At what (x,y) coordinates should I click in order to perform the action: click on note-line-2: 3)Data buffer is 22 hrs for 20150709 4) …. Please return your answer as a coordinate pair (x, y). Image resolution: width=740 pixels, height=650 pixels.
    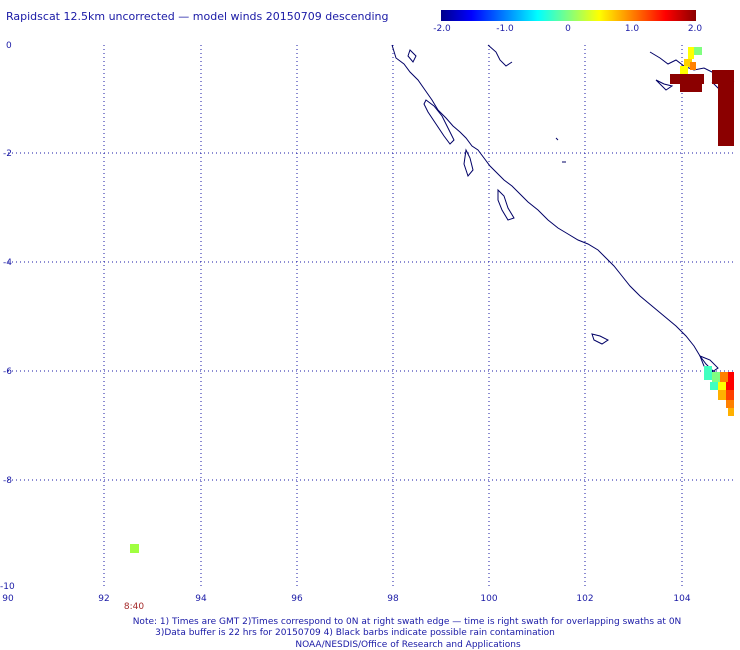
    Looking at the image, I should click on (355, 633).